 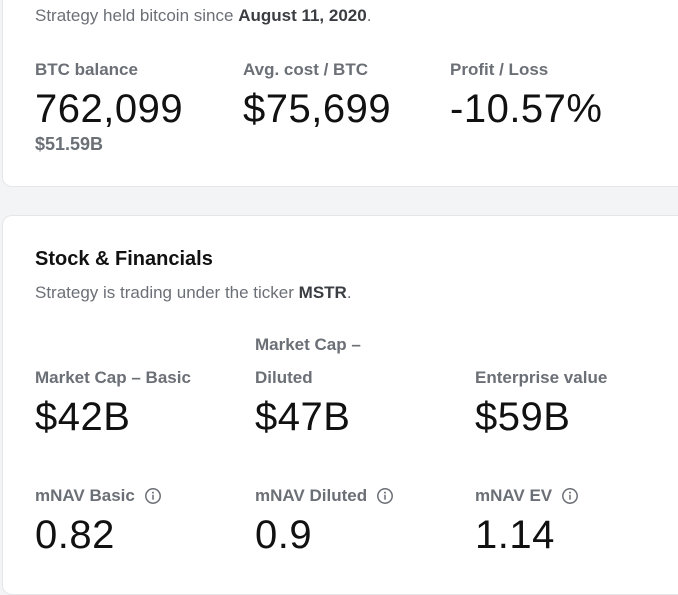 What do you see at coordinates (514, 495) in the screenshot?
I see `stat-label: mNAV EV` at bounding box center [514, 495].